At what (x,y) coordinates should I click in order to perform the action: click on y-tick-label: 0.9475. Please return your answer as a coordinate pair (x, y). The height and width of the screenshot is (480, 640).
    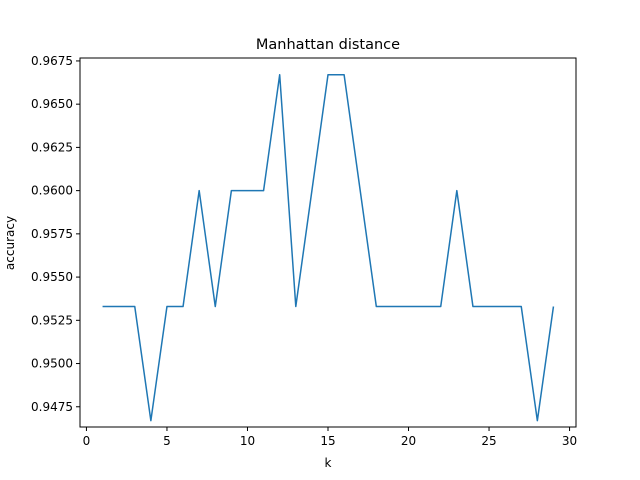
    Looking at the image, I should click on (52, 407).